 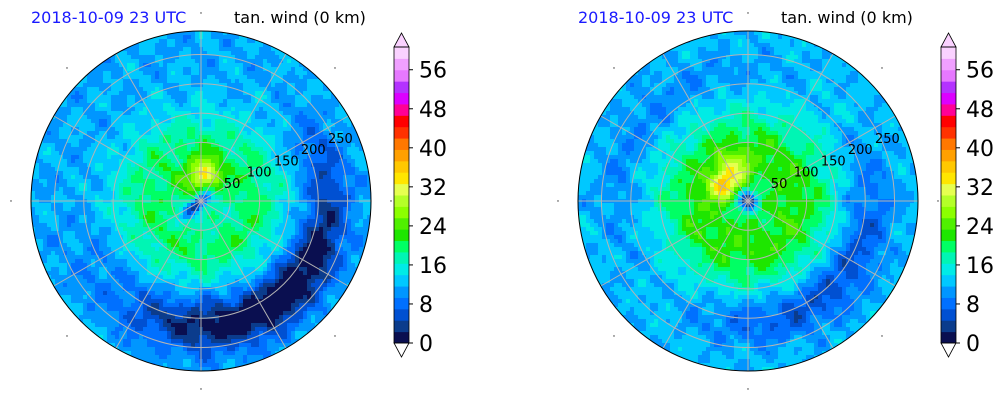 What do you see at coordinates (847, 17) in the screenshot?
I see `right-variable-label: tan. wind (0 km)` at bounding box center [847, 17].